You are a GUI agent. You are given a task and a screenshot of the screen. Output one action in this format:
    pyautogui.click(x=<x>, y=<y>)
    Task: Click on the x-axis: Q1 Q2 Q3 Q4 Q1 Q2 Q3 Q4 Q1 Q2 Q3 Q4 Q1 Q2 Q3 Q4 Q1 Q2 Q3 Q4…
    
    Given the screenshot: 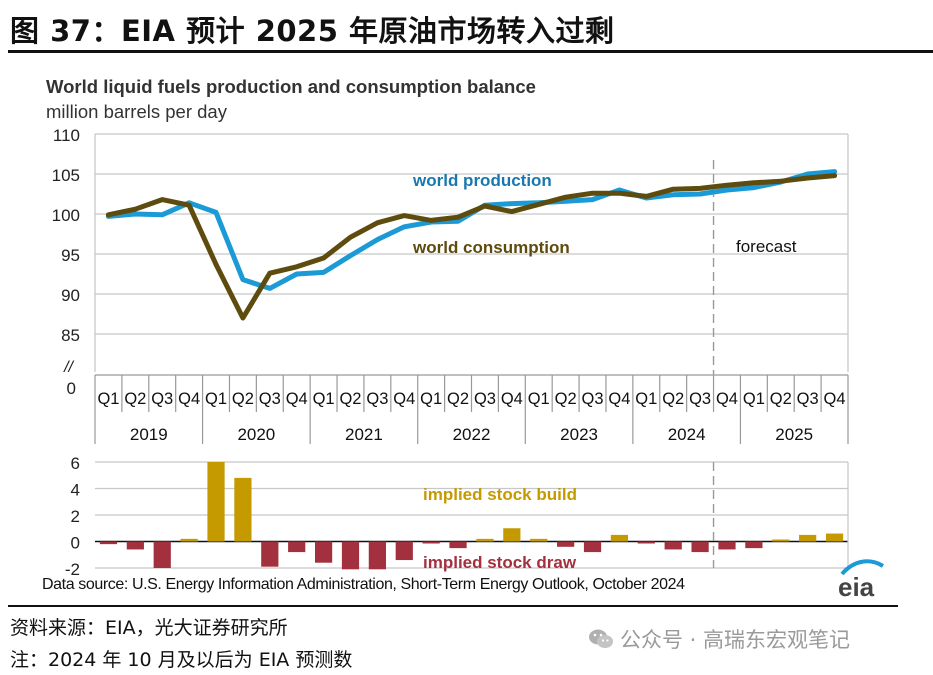 What is the action you would take?
    pyautogui.click(x=471, y=409)
    